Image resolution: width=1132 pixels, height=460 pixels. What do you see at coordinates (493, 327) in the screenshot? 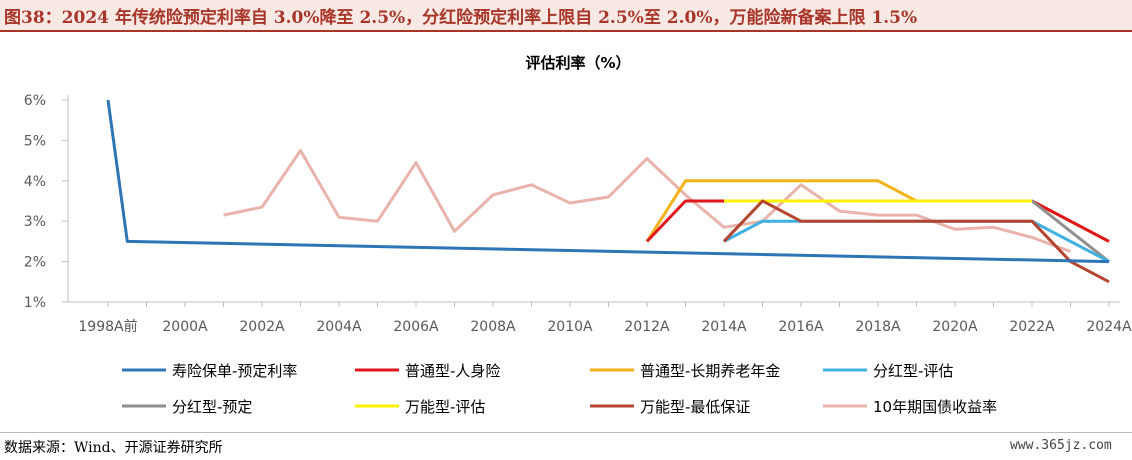
I see `x-tick-label: 2008A` at bounding box center [493, 327].